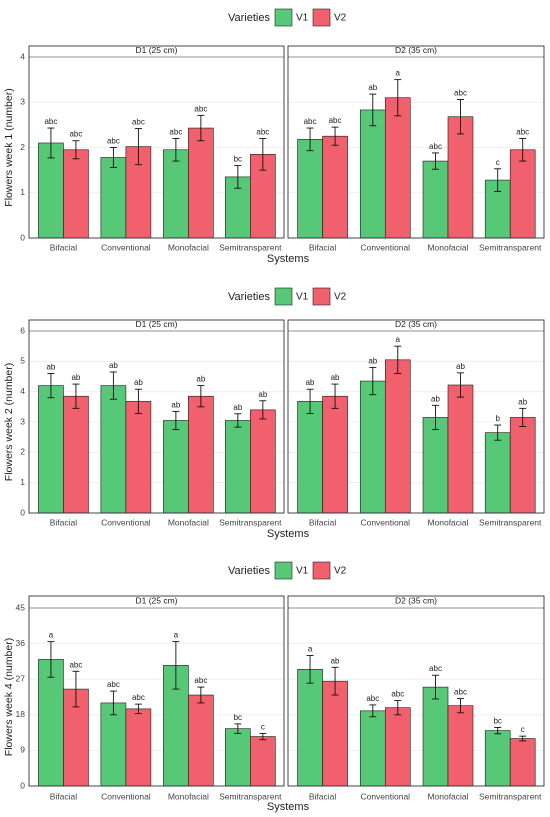  I want to click on facet-label: D1 (25 cm), so click(156, 324).